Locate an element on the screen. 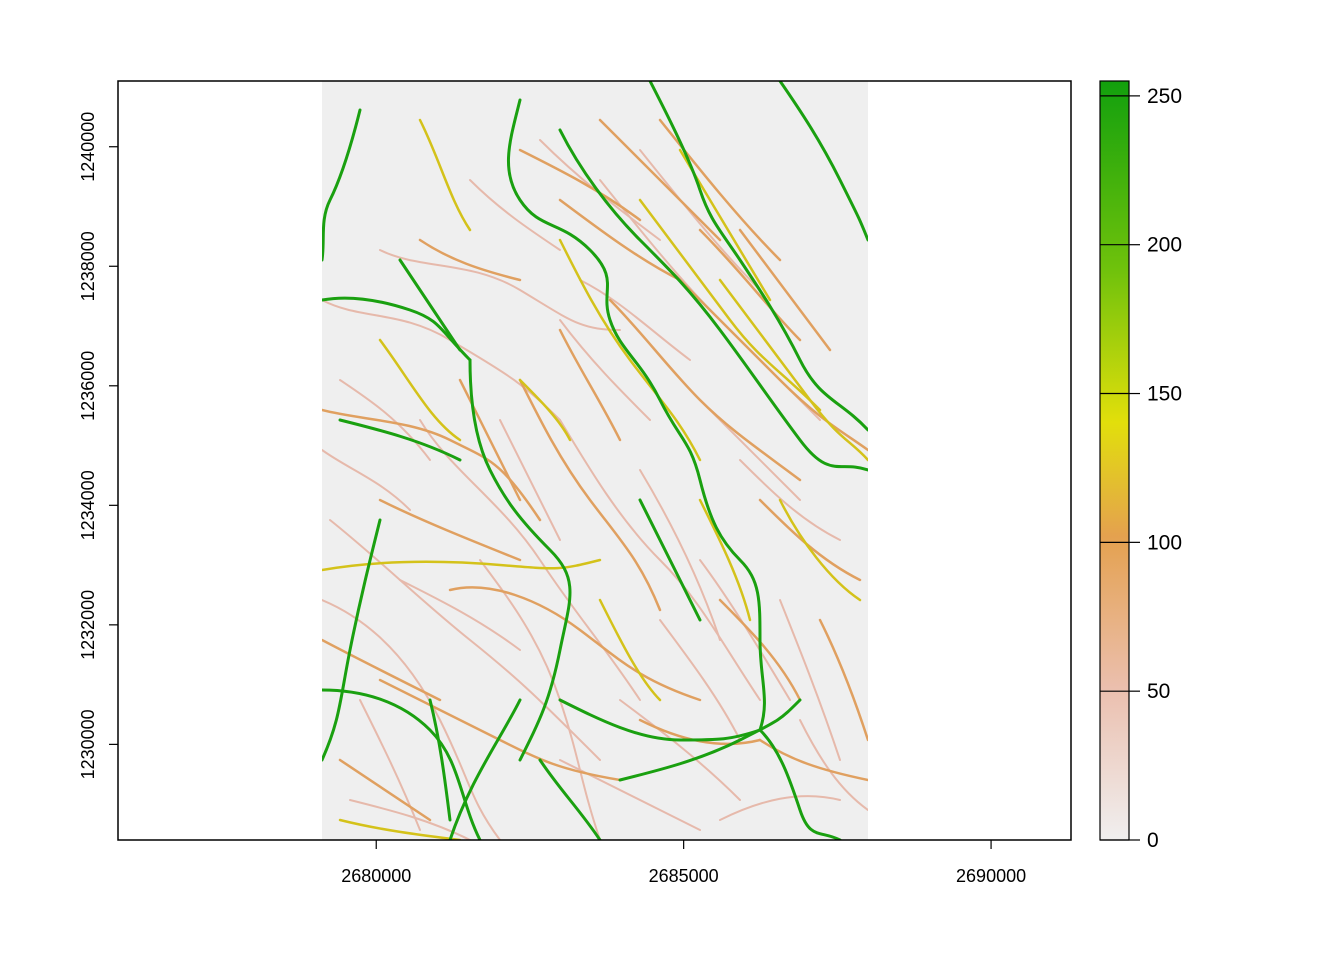  y-tick-label: 1234000 is located at coordinates (88, 505).